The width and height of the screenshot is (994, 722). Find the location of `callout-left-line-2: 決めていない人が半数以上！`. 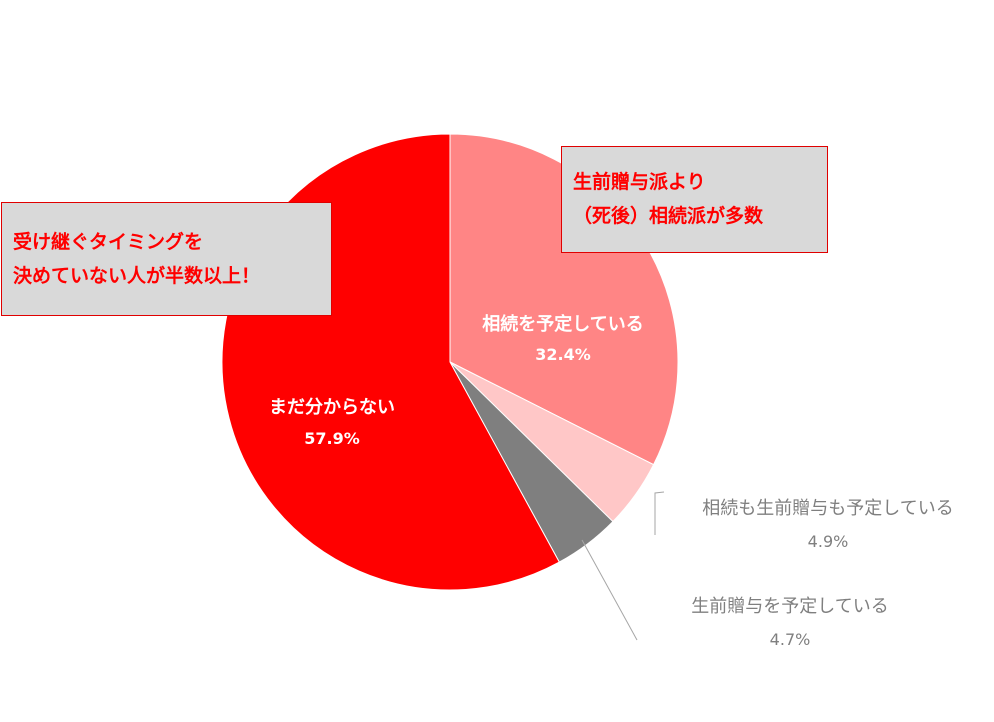

callout-left-line-2: 決めていない人が半数以上！ is located at coordinates (137, 276).